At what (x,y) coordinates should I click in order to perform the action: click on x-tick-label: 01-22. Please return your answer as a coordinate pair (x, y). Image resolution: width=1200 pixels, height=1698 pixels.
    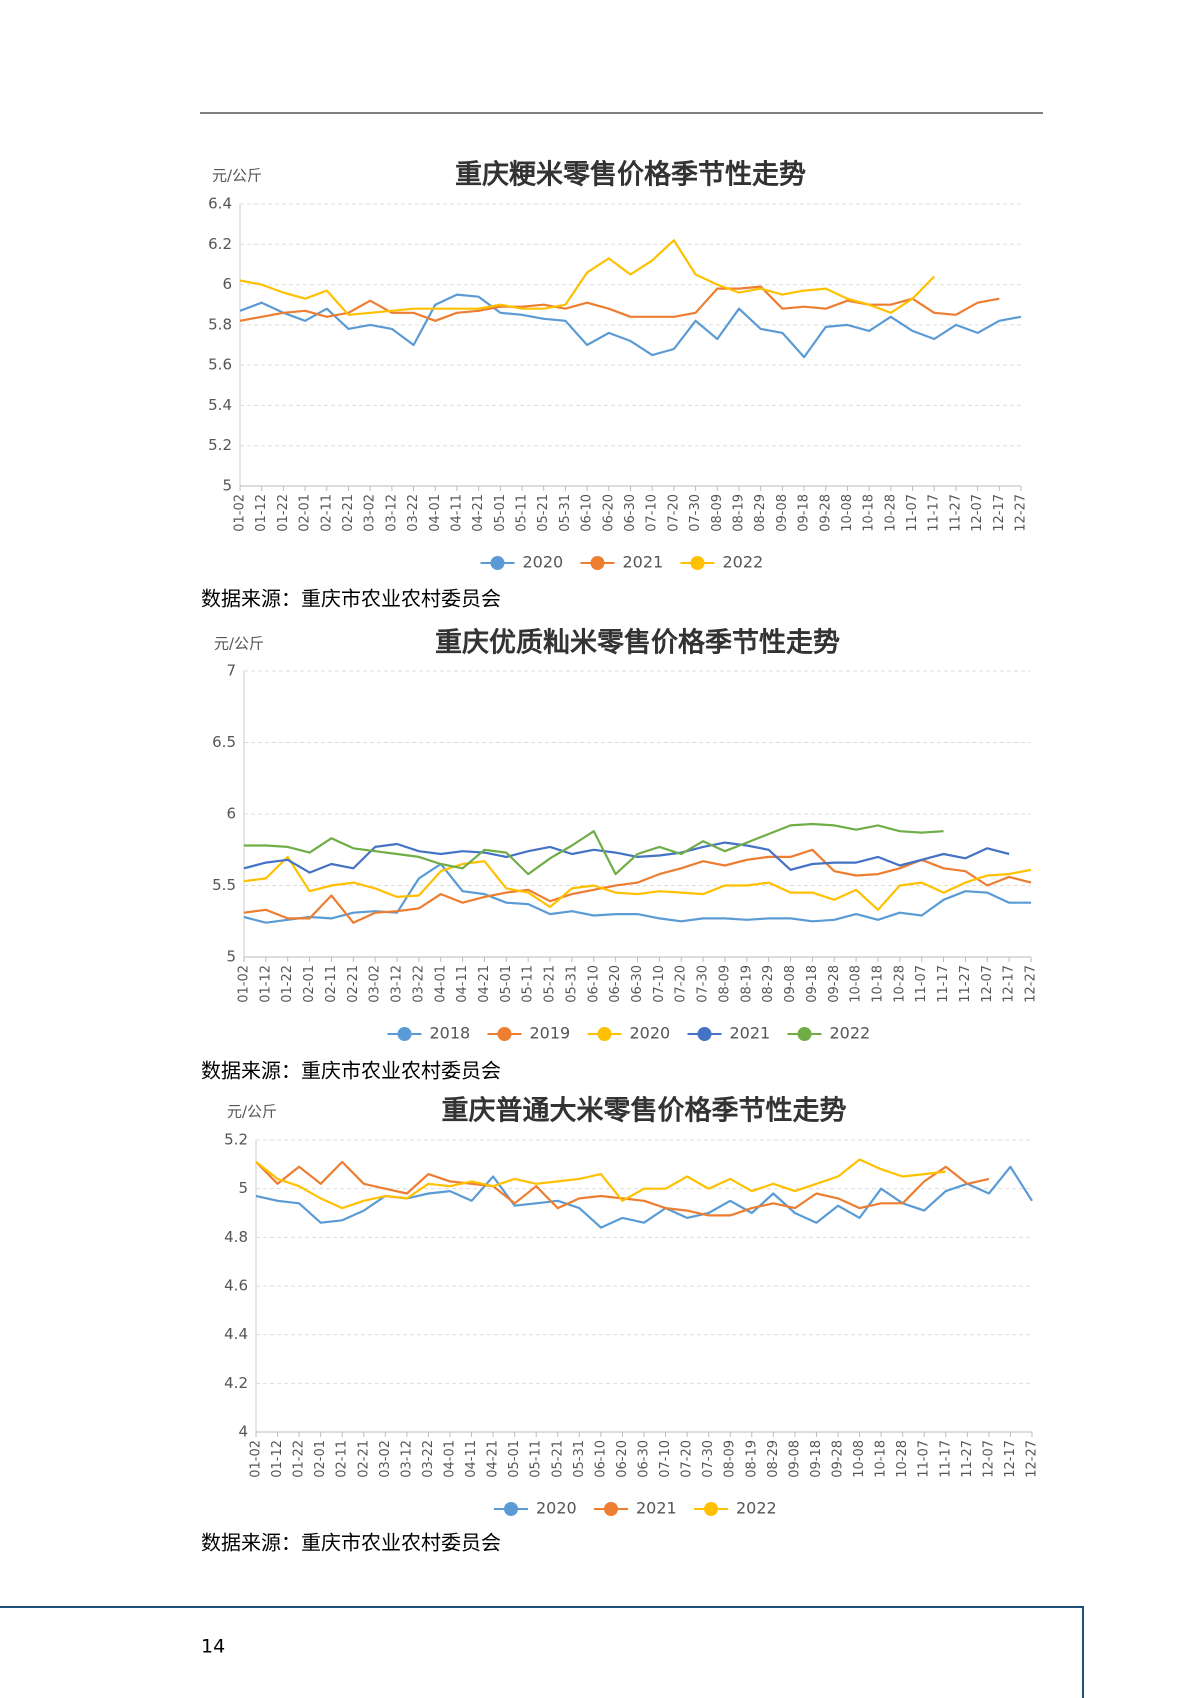
    Looking at the image, I should click on (287, 984).